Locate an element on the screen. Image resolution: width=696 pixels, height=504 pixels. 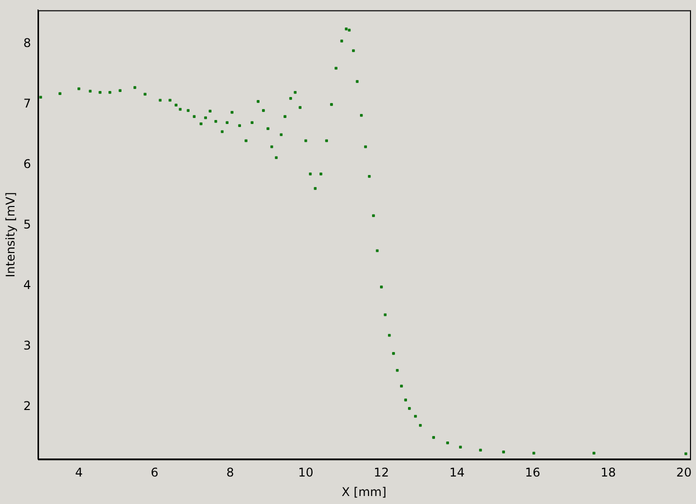
y-tick-label: 7 is located at coordinates (27, 103).